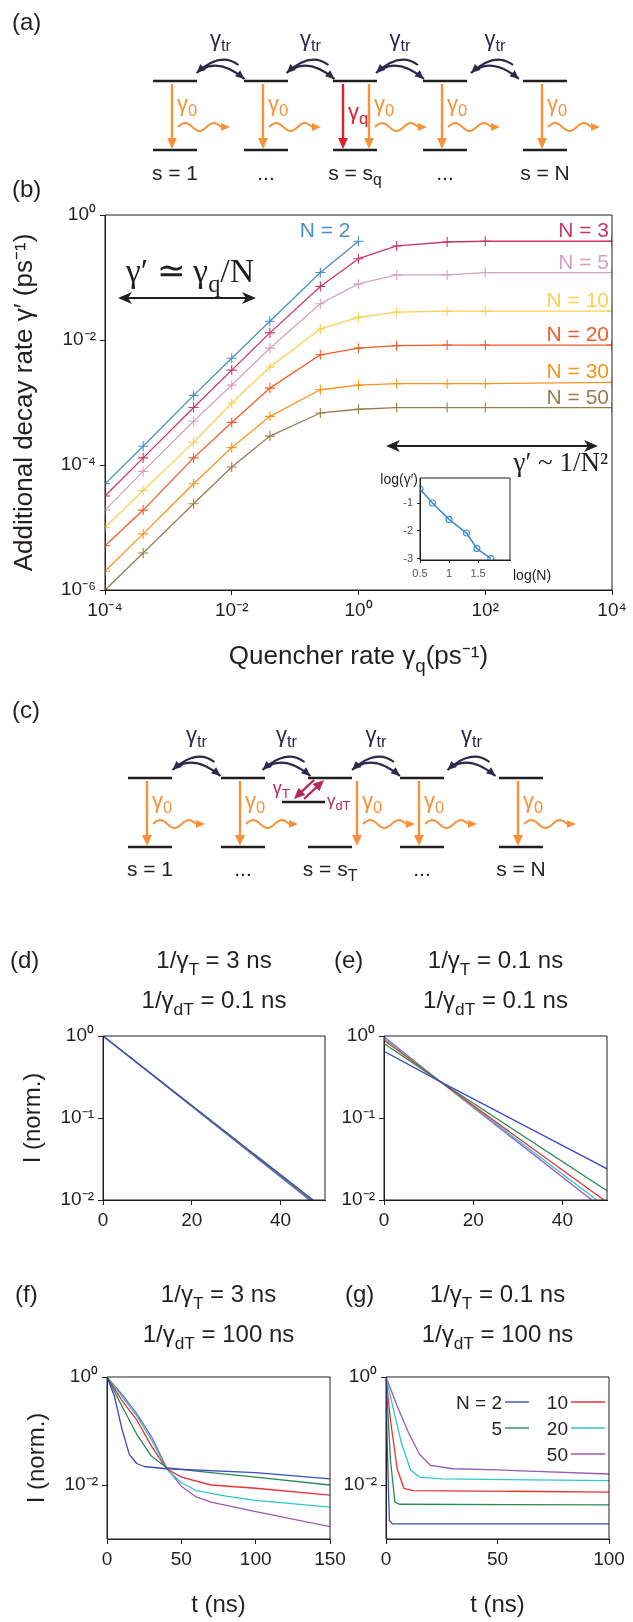  Describe the element at coordinates (330, 1558) in the screenshot. I see `x-tick-label: 150` at that location.